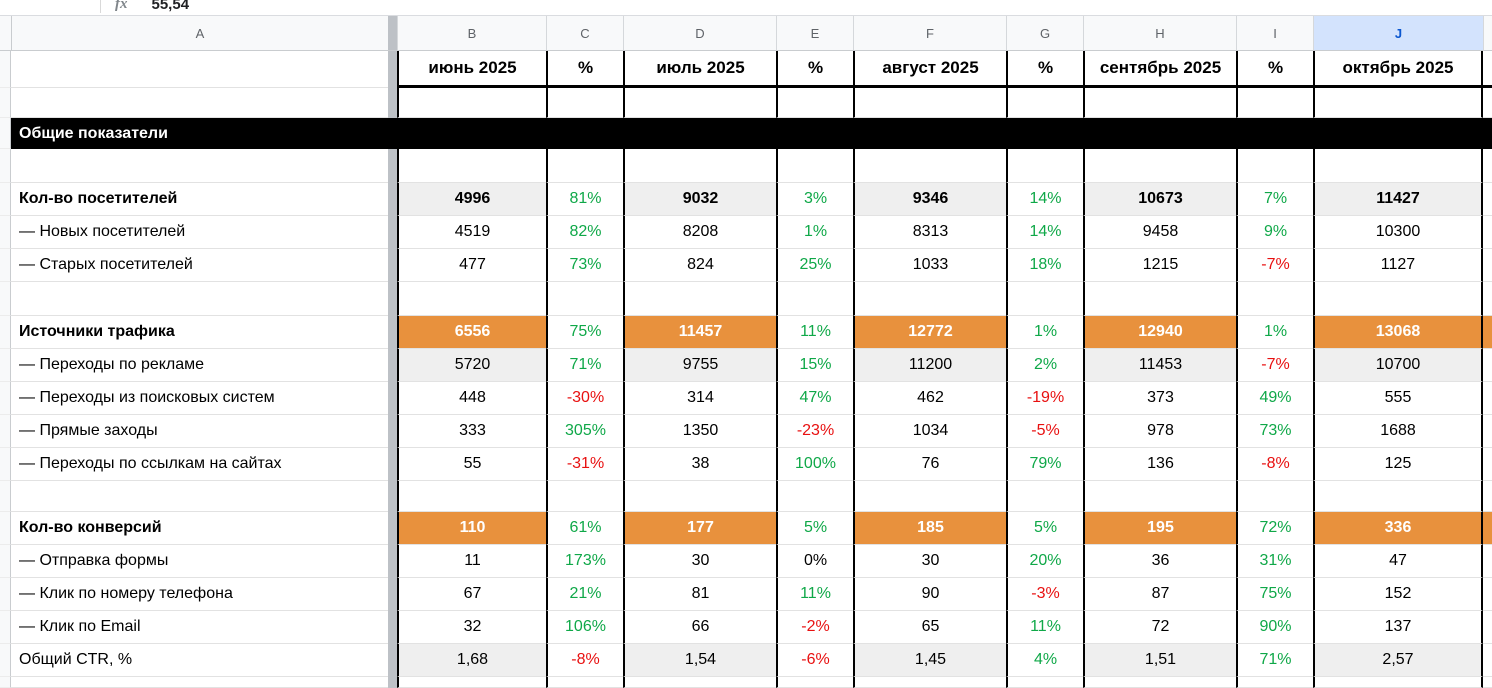 The image size is (1492, 688). I want to click on row-label-cell: — Отправка формы, so click(199, 561).